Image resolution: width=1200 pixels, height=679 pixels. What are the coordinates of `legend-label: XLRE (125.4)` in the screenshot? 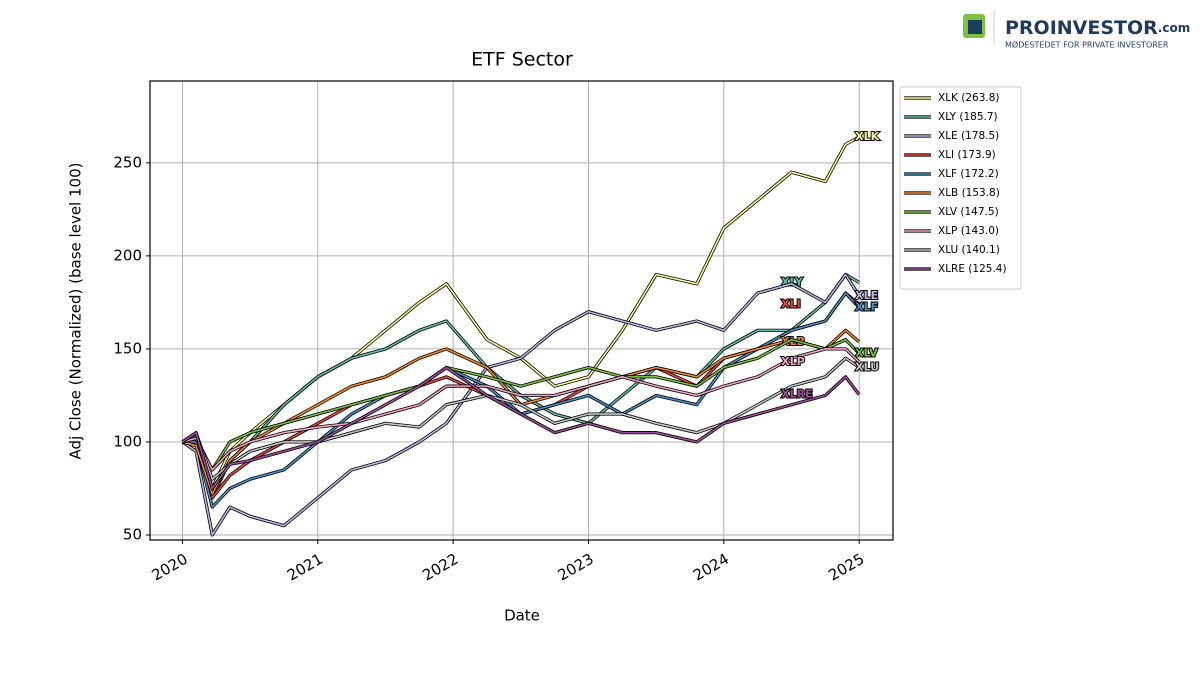 It's located at (972, 269).